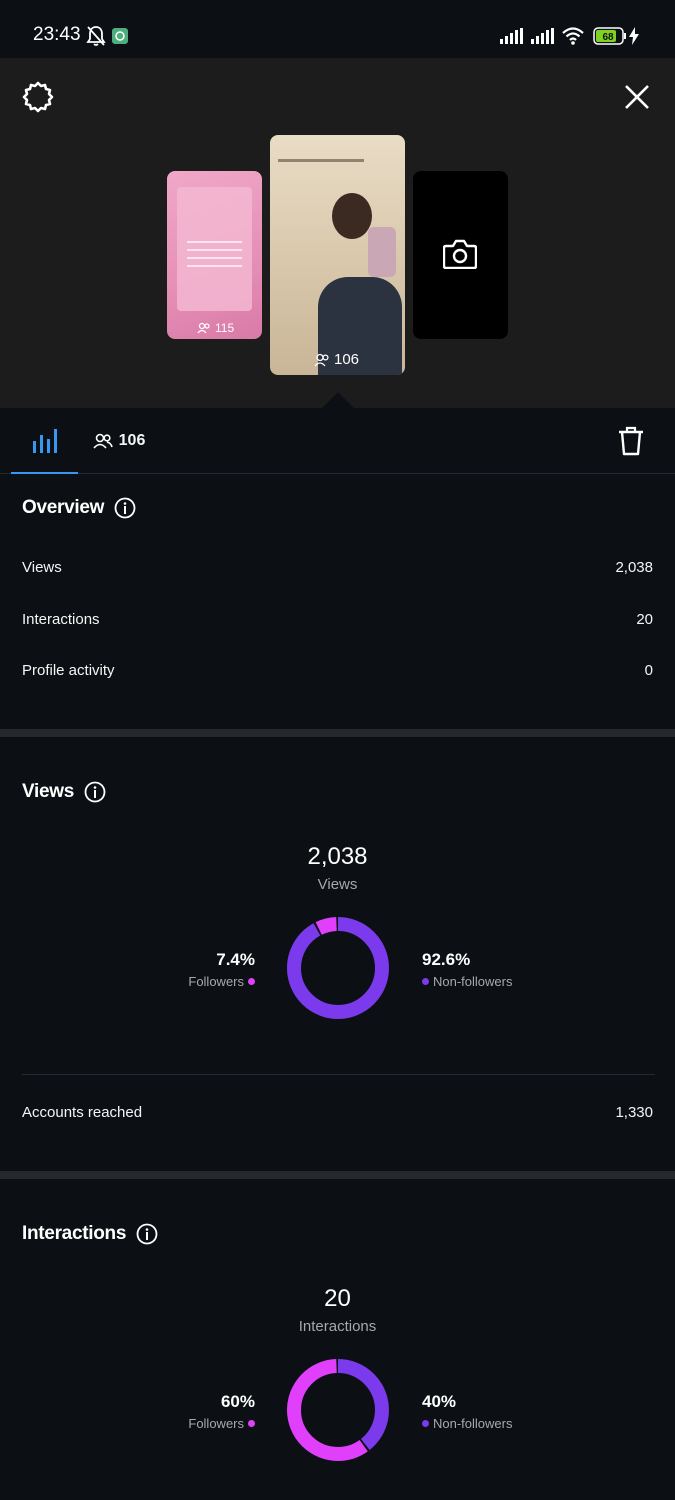 The image size is (675, 1500). Describe the element at coordinates (337, 567) in the screenshot. I see `overview-row-views: Views 2,038` at that location.